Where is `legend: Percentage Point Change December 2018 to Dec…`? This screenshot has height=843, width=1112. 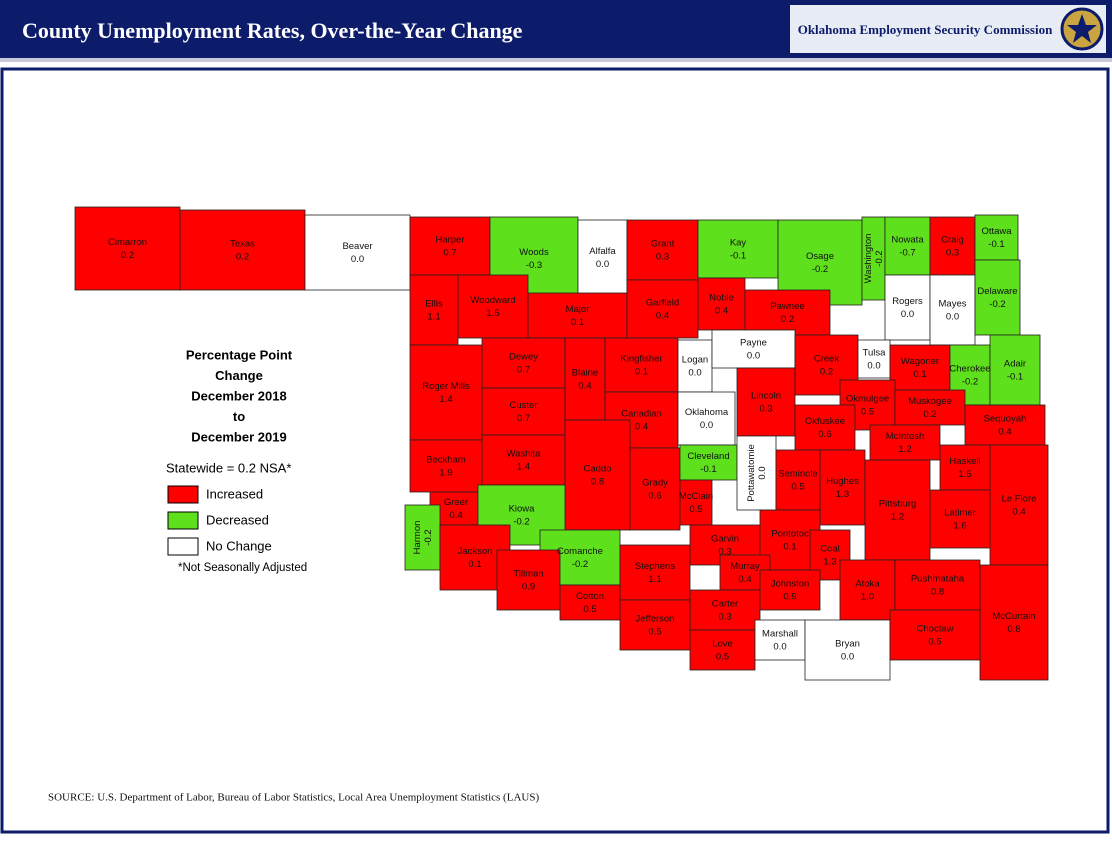
legend: Percentage Point Change December 2018 to Dec… is located at coordinates (236, 460).